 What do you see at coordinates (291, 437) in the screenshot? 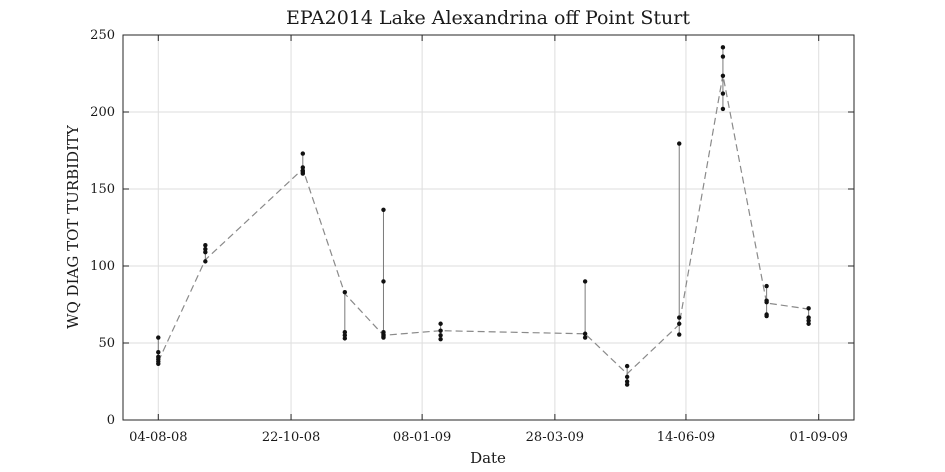
I see `x-tick-label: 22-10-08` at bounding box center [291, 437].